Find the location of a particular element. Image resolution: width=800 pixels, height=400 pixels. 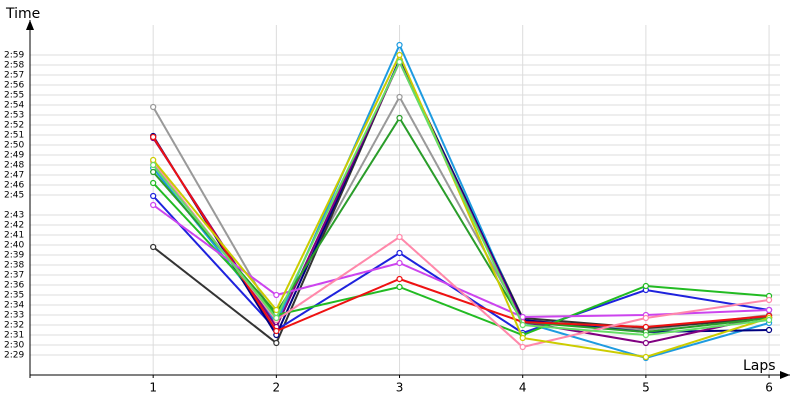

y-tick-label: 2:38 is located at coordinates (14, 266).